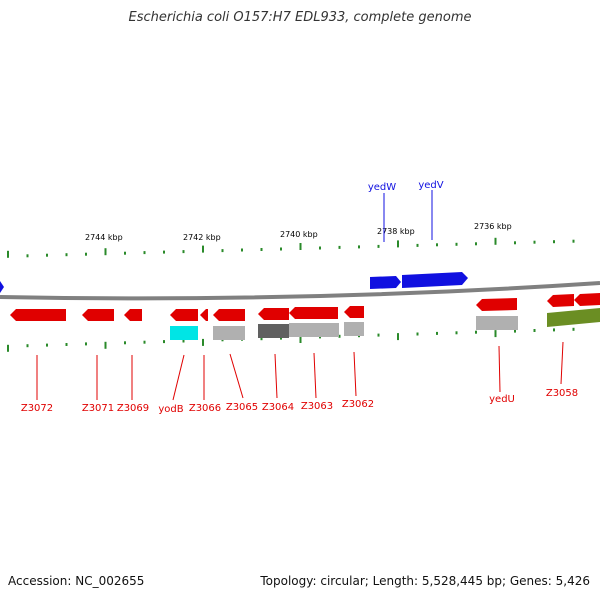 The height and width of the screenshot is (600, 600). I want to click on leader-yedU, so click(499, 369).